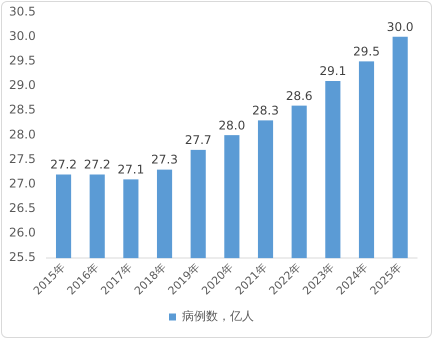 The height and width of the screenshot is (341, 435). What do you see at coordinates (265, 111) in the screenshot?
I see `data-label: 28.3` at bounding box center [265, 111].